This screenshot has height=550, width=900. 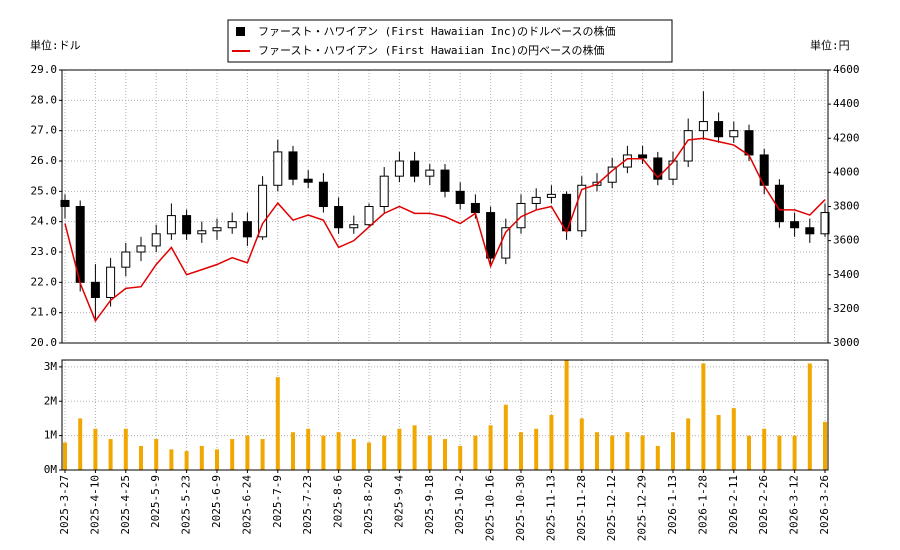 What do you see at coordinates (846, 171) in the screenshot?
I see `y2-tick-label: 4000` at bounding box center [846, 171].